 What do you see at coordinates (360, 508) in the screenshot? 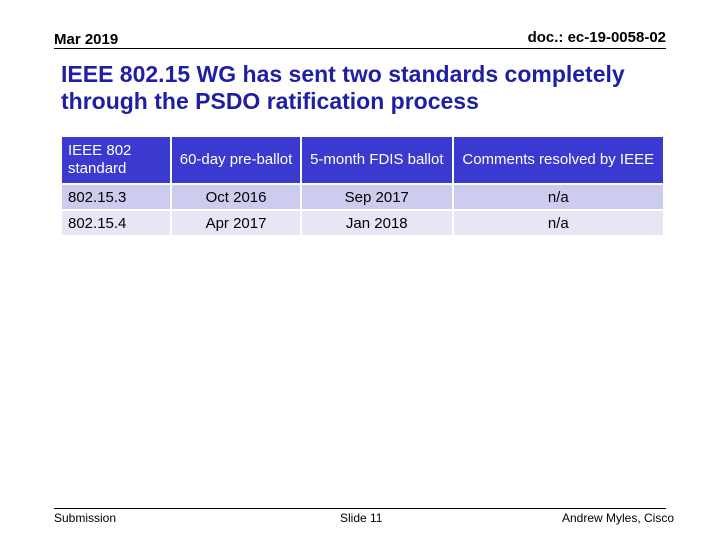
I see `footer-rule` at bounding box center [360, 508].